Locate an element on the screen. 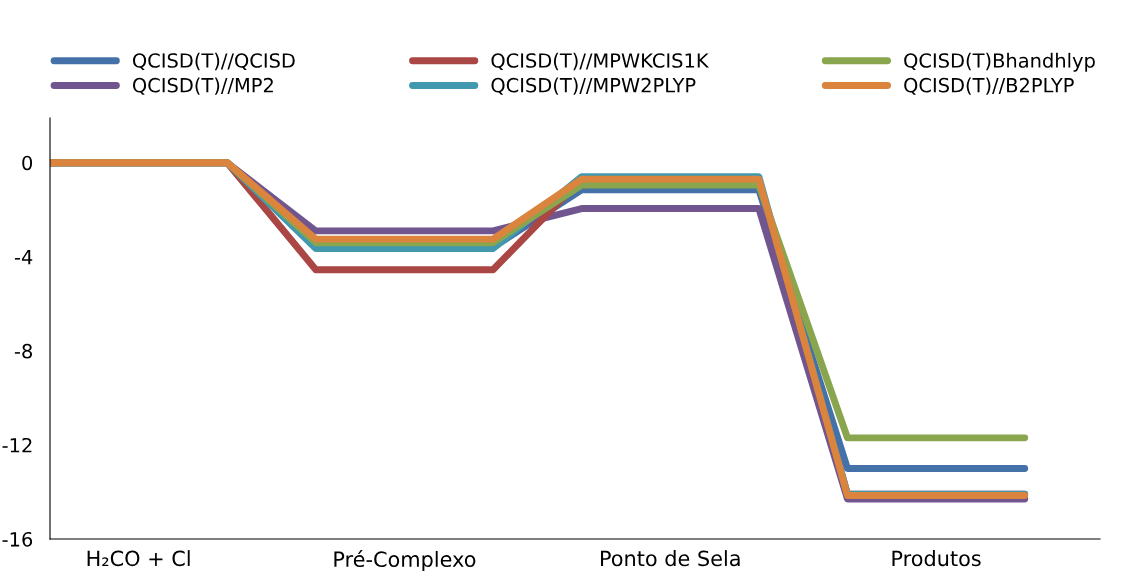  legend-label: QCISD(T)//MP2 is located at coordinates (202, 86).